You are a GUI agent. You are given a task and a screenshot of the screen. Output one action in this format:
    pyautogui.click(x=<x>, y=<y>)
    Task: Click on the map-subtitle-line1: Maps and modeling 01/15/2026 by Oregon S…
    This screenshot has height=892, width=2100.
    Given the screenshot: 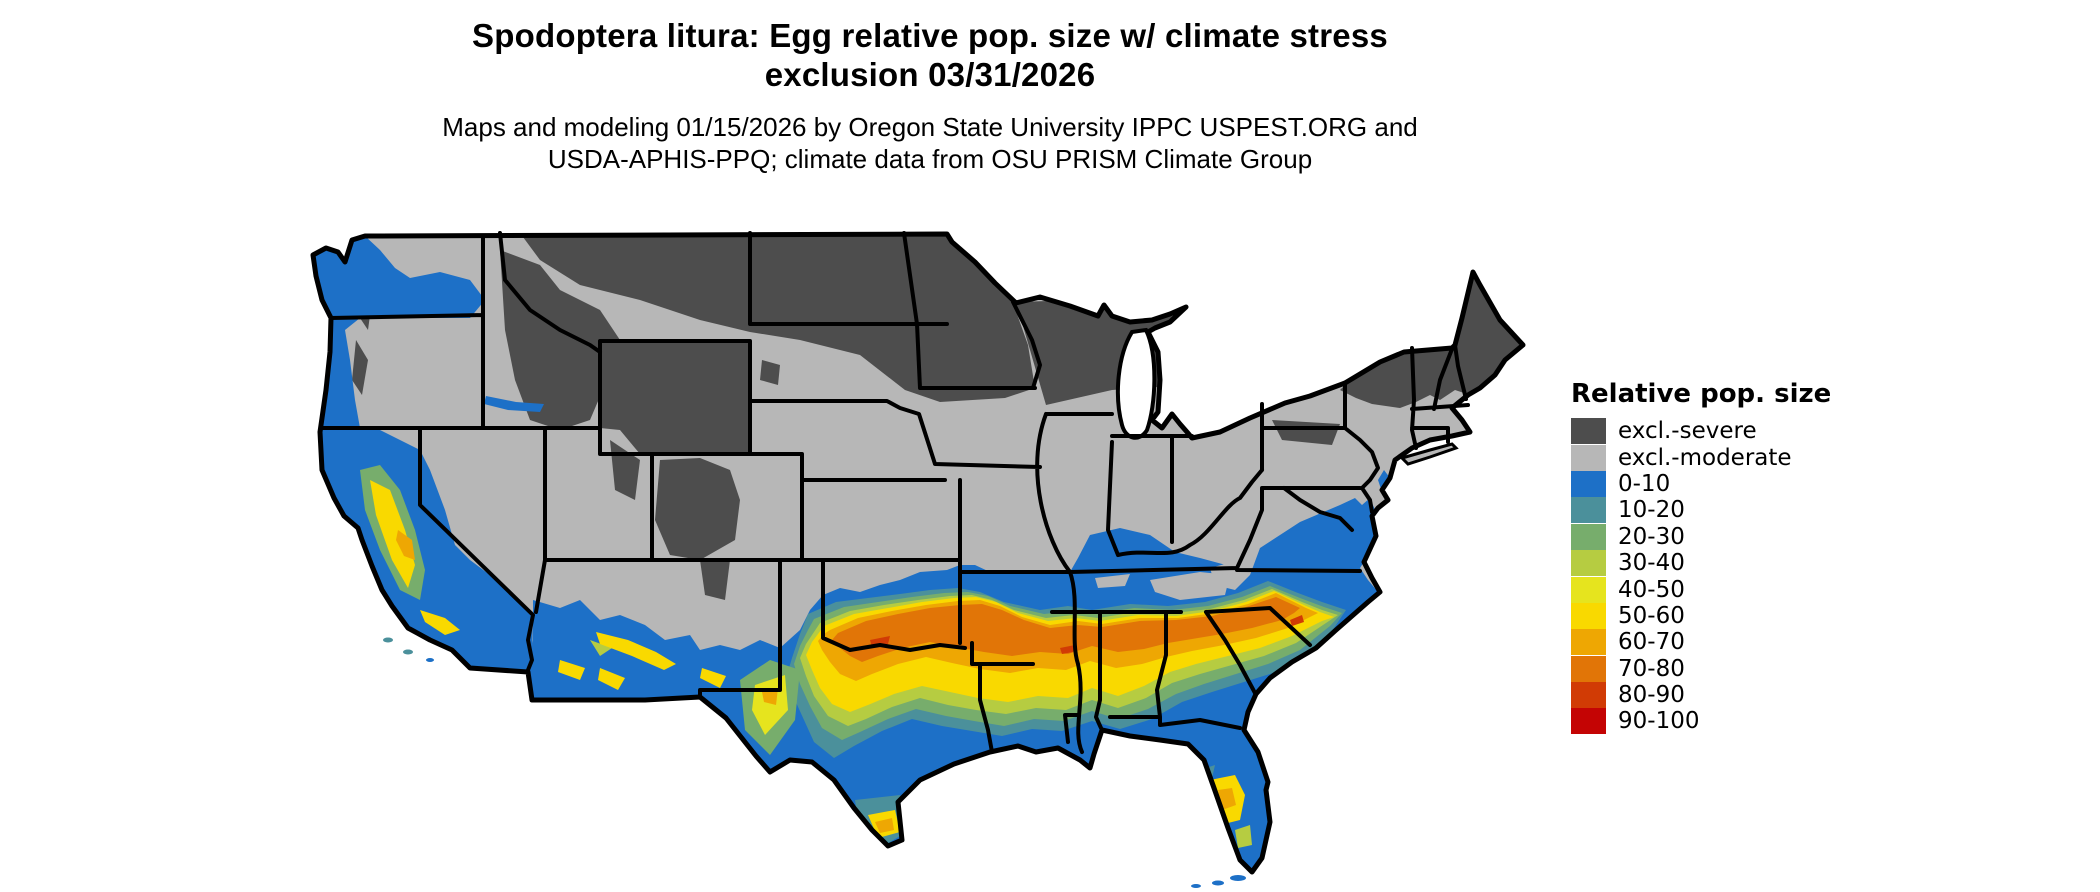 What is the action you would take?
    pyautogui.click(x=930, y=127)
    